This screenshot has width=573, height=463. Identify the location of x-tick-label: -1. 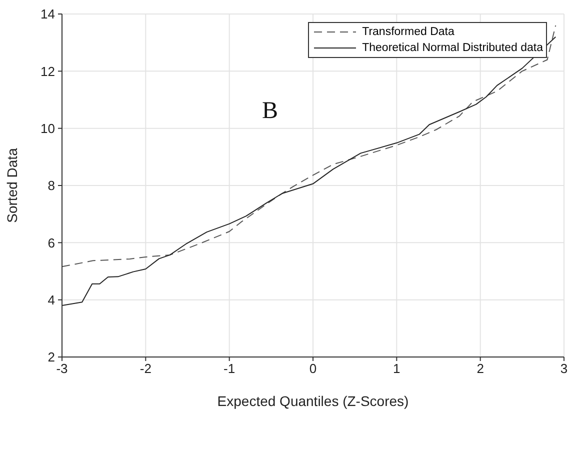
(230, 368).